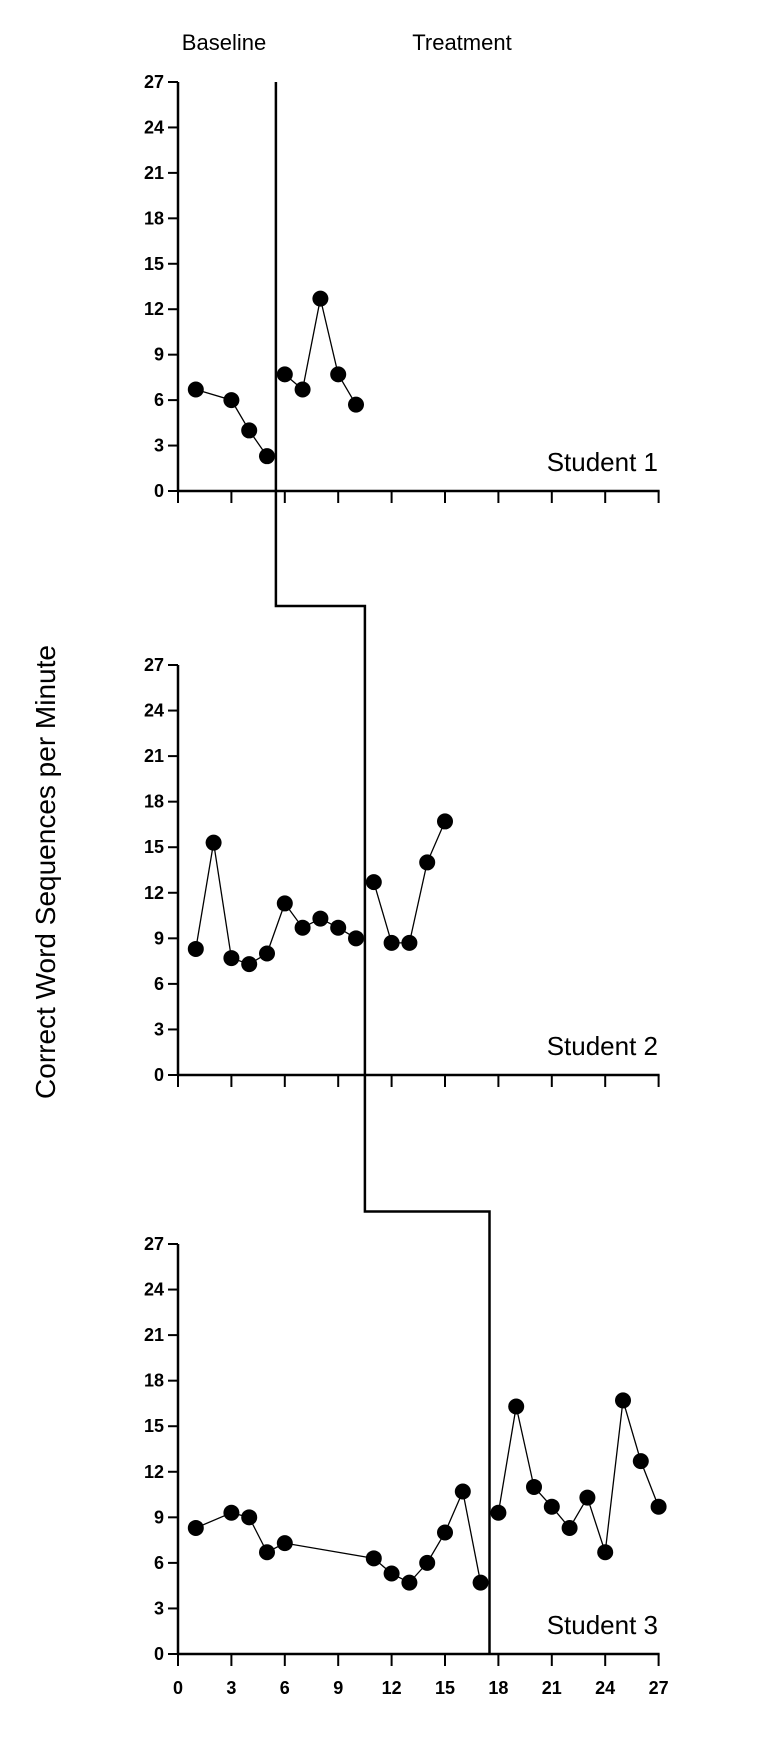 The width and height of the screenshot is (765, 1753). What do you see at coordinates (338, 1688) in the screenshot?
I see `x-tick-label: 9` at bounding box center [338, 1688].